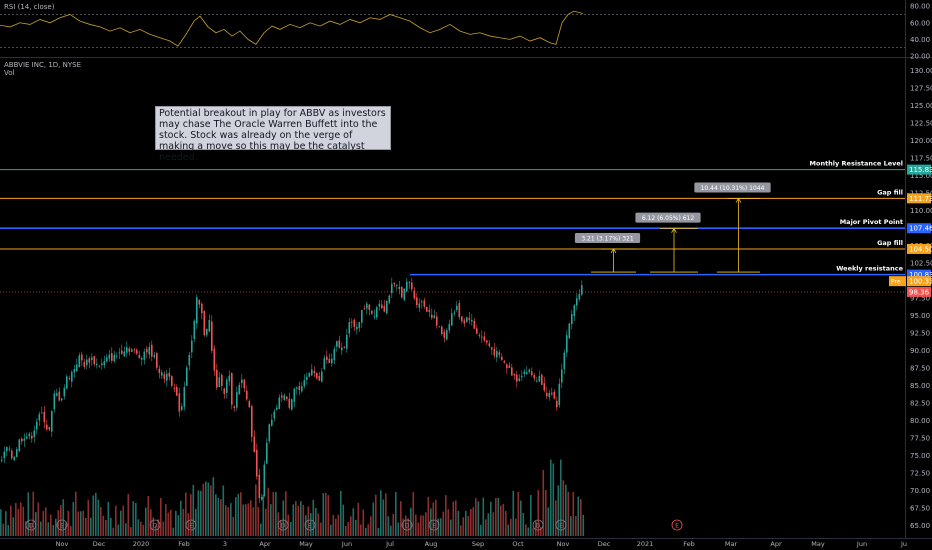  Describe the element at coordinates (921, 176) in the screenshot. I see `price-tick-label: 115.00` at that location.